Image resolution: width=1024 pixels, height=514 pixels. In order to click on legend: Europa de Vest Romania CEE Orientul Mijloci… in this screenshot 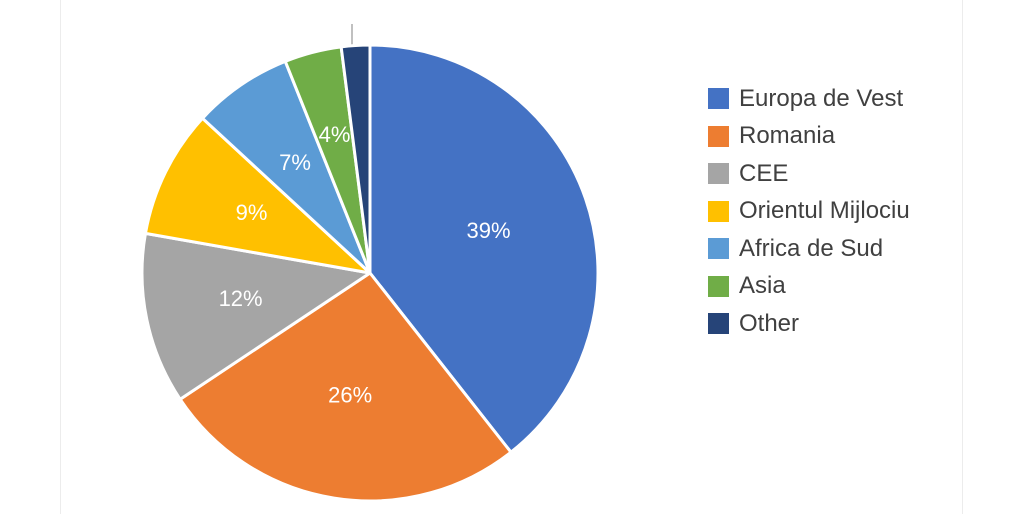, I will do `click(809, 211)`.